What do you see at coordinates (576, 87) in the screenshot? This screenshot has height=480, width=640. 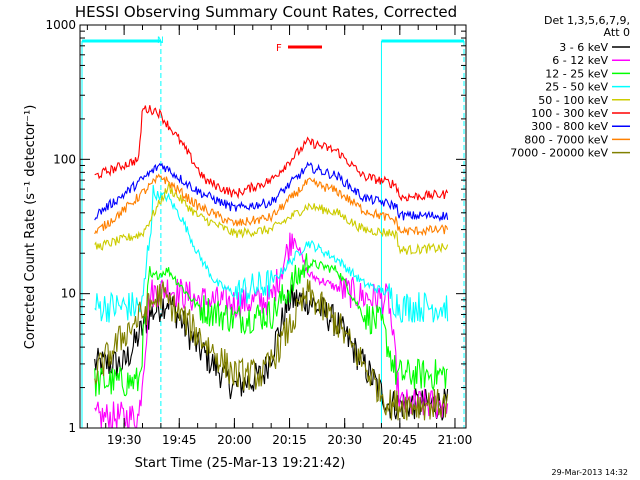 I see `legend-label-3: 25 - 50 keV` at bounding box center [576, 87].